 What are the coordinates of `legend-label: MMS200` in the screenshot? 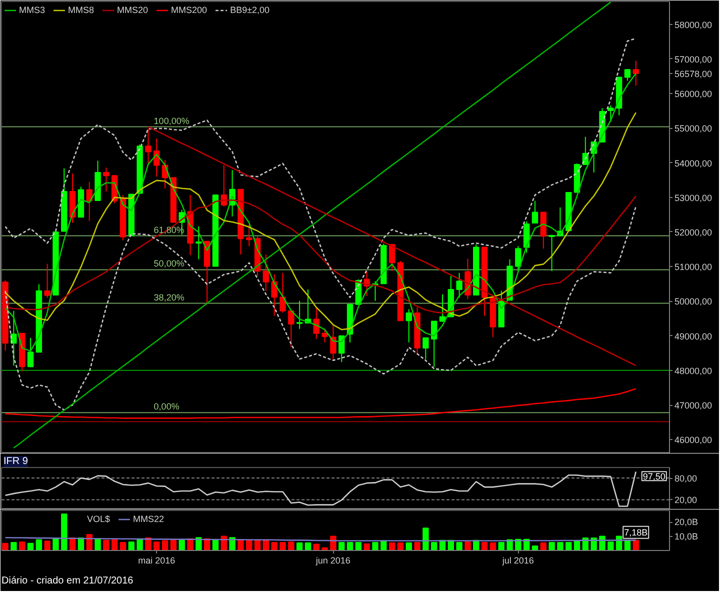 It's located at (189, 10).